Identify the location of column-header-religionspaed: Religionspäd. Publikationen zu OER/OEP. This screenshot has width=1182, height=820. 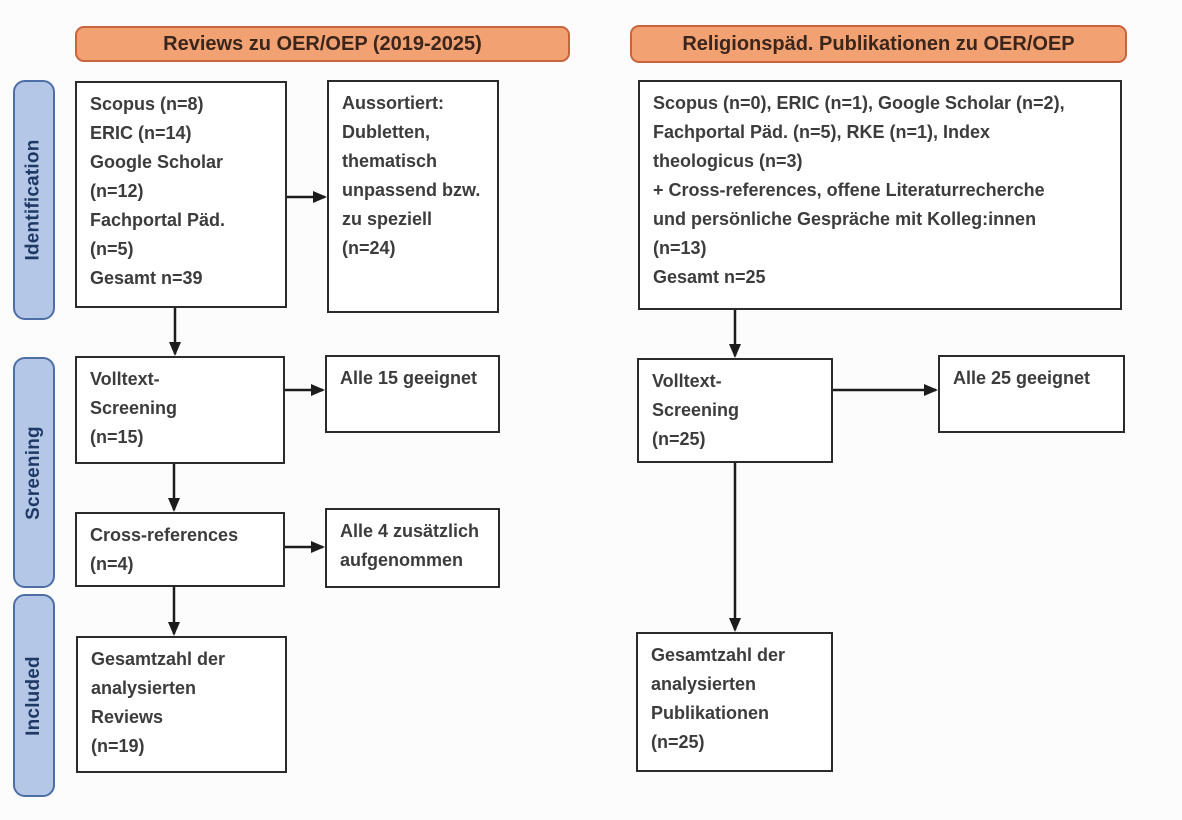
(878, 44).